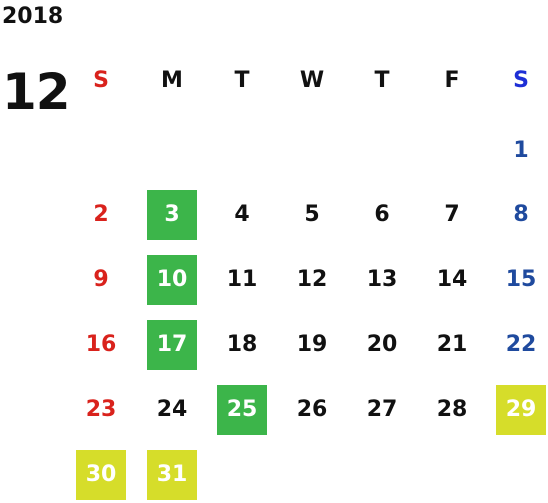  I want to click on day-cell-19: 19, so click(312, 344).